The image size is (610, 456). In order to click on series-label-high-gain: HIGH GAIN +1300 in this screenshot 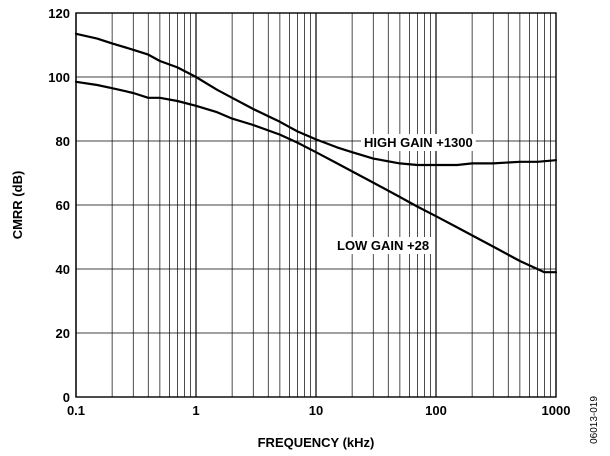, I will do `click(418, 142)`.